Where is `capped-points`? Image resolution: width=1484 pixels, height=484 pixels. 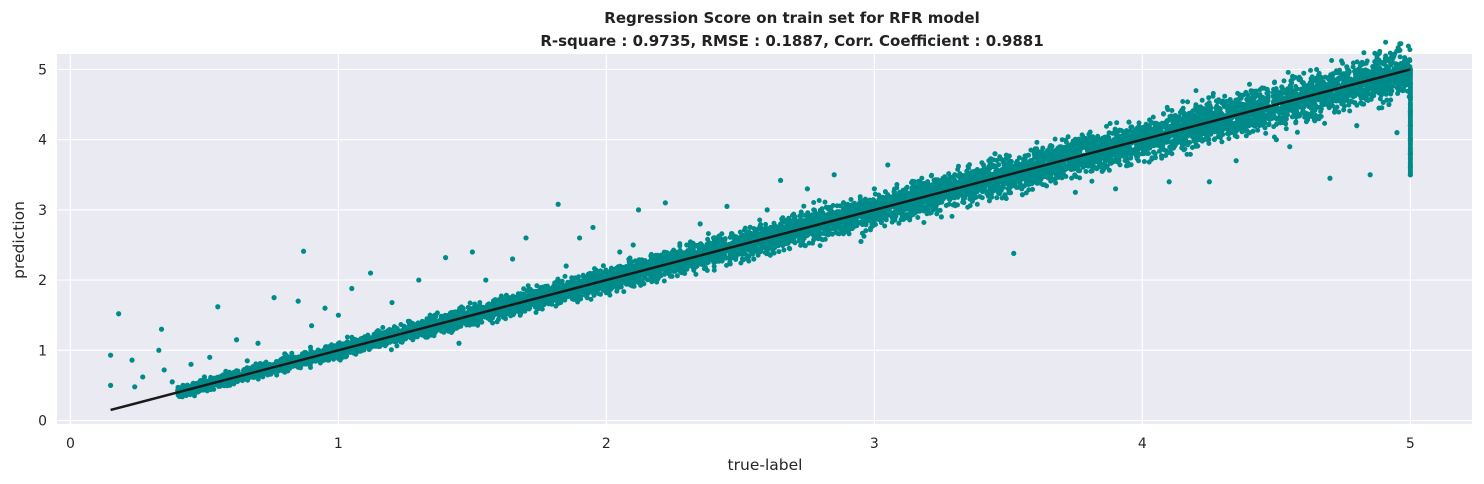
capped-points is located at coordinates (1410, 122).